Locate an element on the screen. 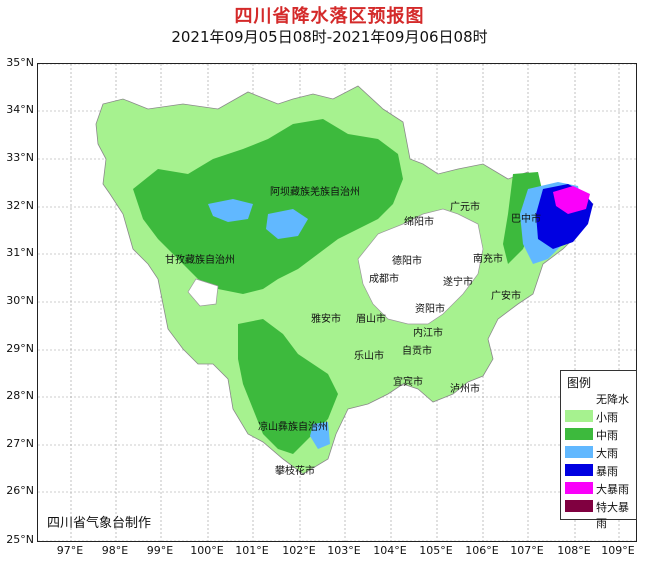 This screenshot has height=571, width=659. latitude-label: 35°N is located at coordinates (20, 62).